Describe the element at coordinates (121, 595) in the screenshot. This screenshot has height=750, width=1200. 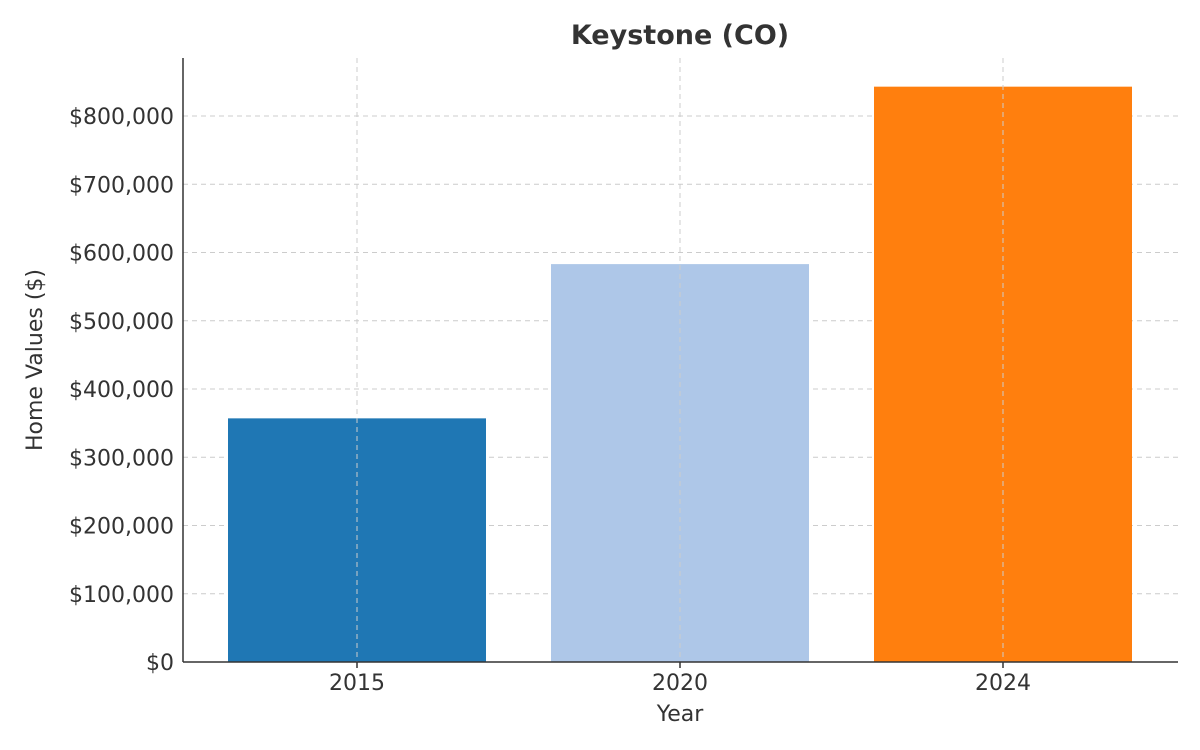
I see `y-tick-label: $100,000` at that location.